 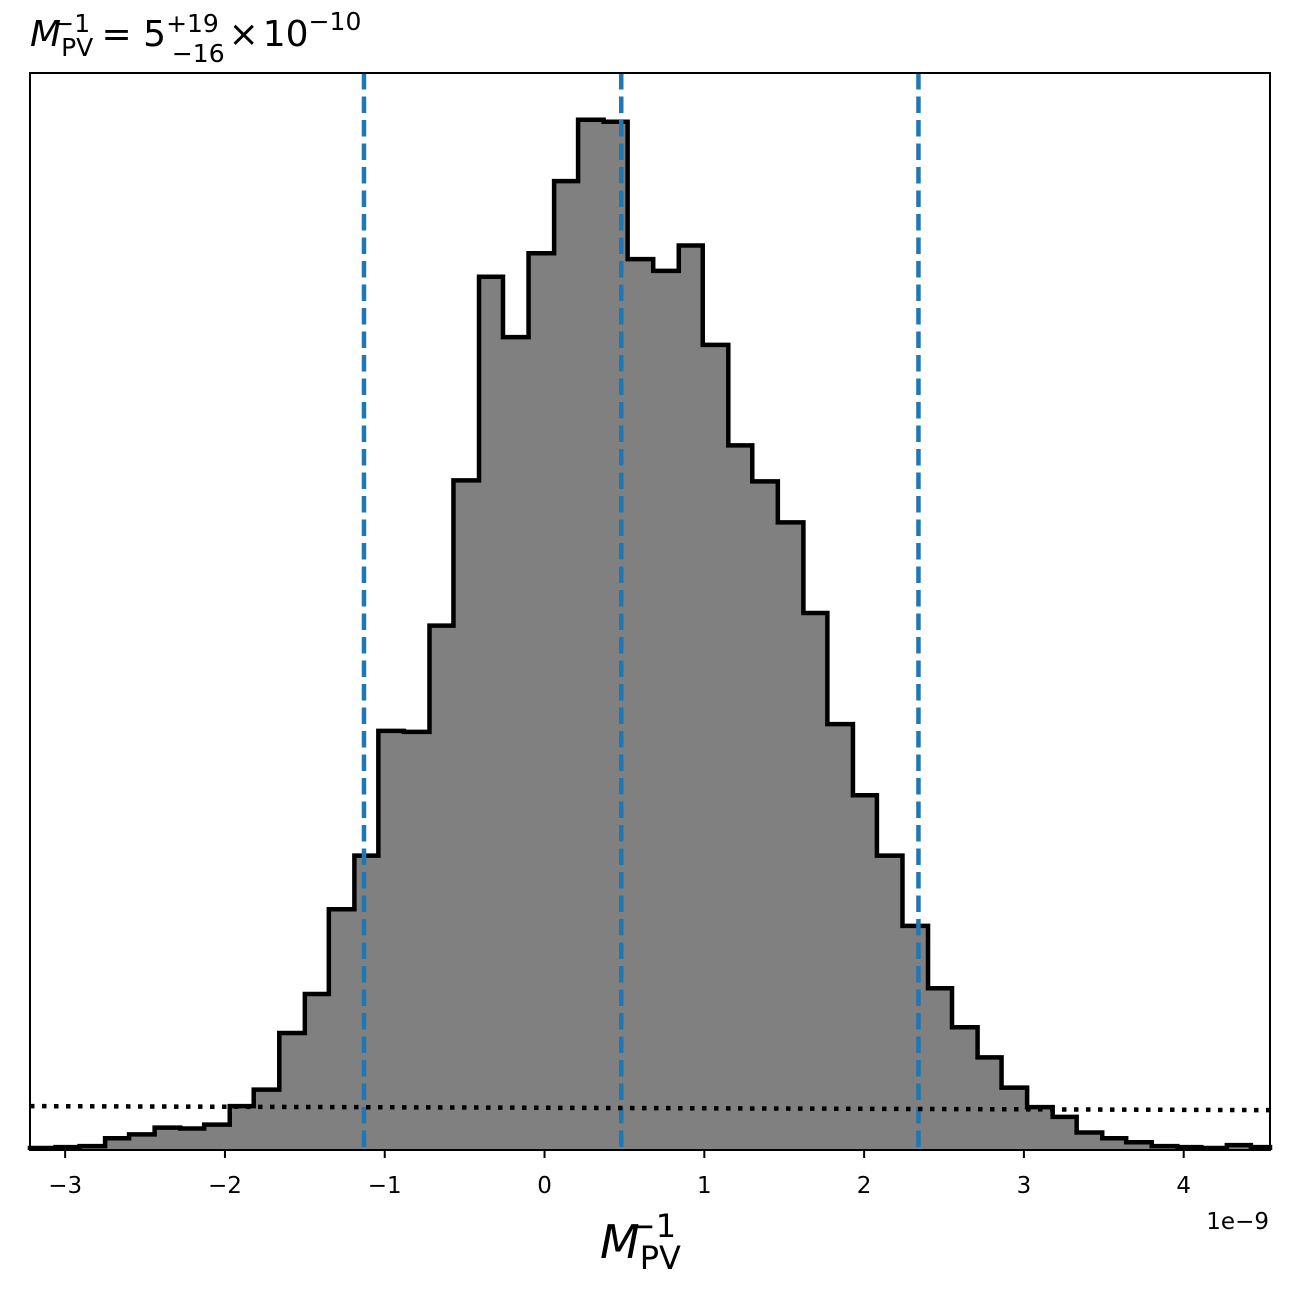 What do you see at coordinates (544, 1186) in the screenshot?
I see `x-tick-label-3: 0` at bounding box center [544, 1186].